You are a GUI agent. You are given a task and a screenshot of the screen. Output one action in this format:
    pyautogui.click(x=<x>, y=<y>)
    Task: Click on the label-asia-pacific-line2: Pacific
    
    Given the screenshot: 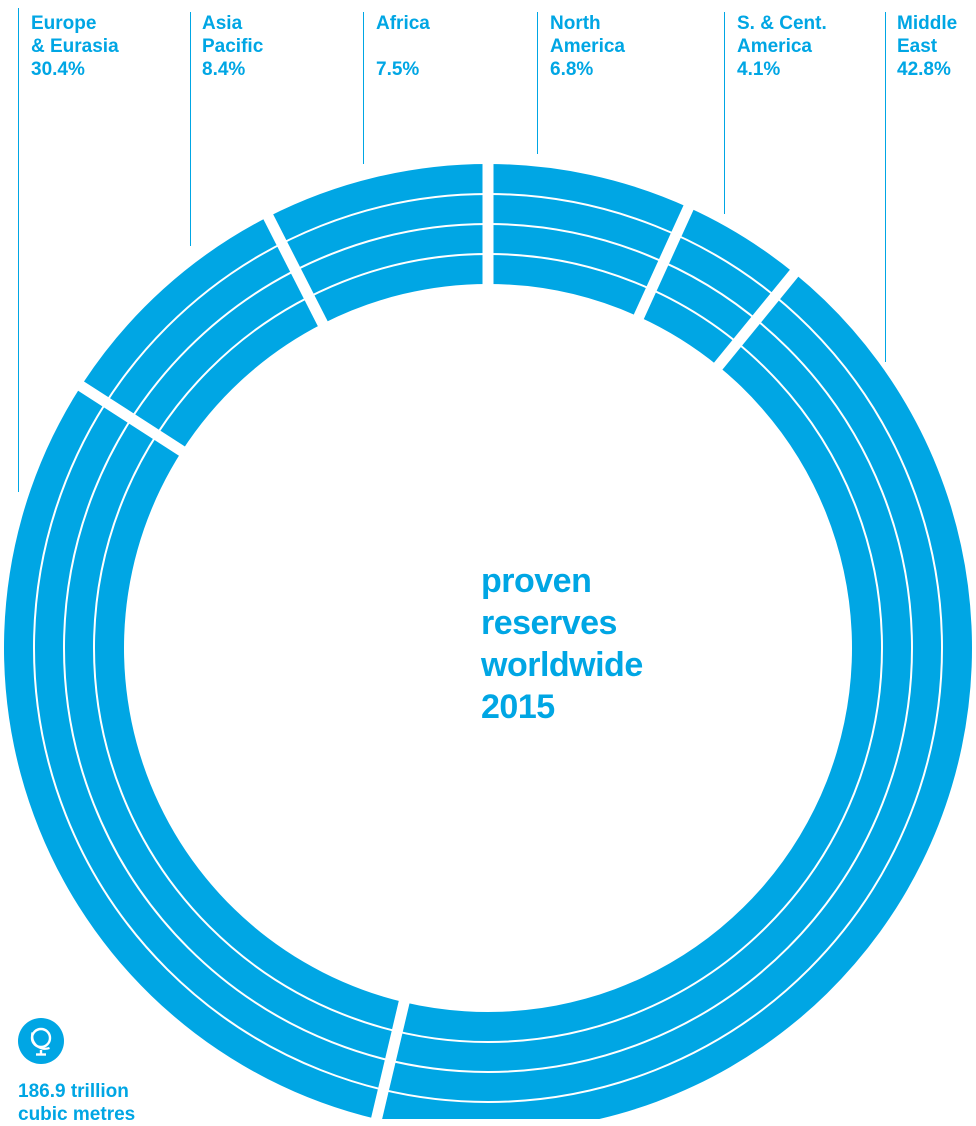 What is the action you would take?
    pyautogui.click(x=233, y=46)
    